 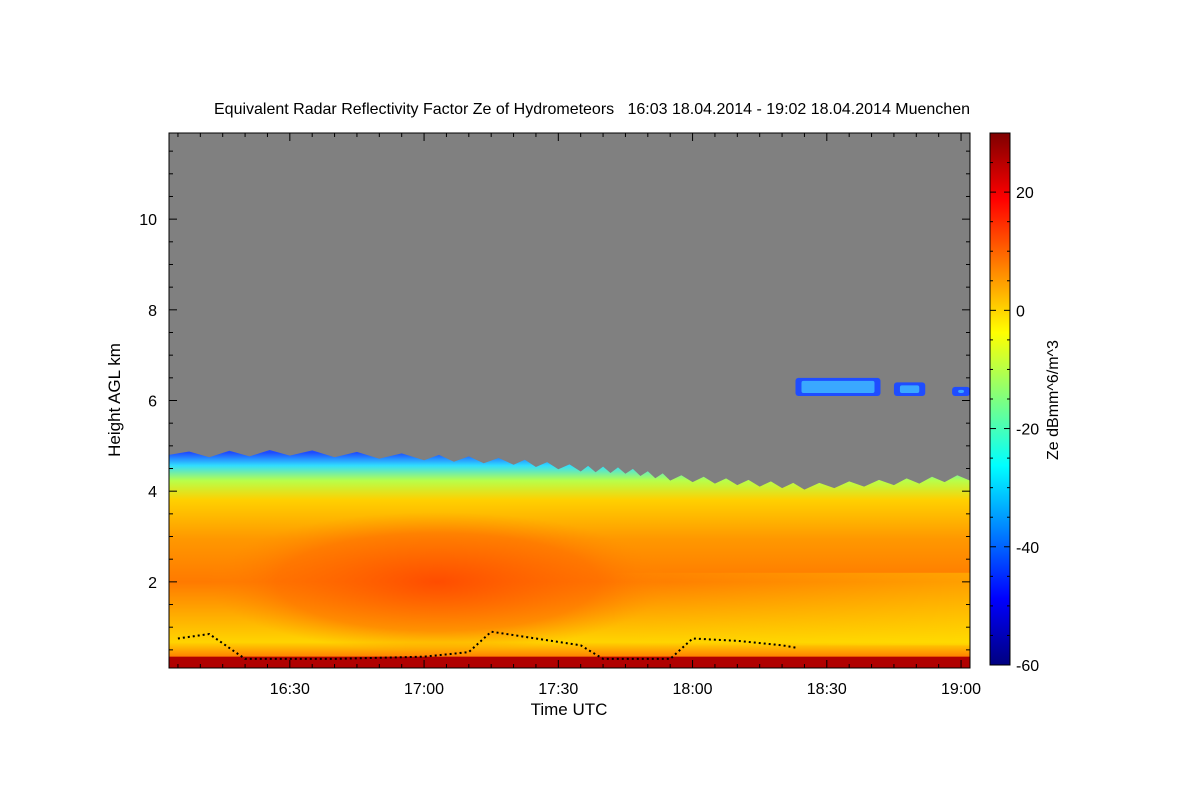 What do you see at coordinates (486, 645) in the screenshot?
I see `cloud-base-line` at bounding box center [486, 645].